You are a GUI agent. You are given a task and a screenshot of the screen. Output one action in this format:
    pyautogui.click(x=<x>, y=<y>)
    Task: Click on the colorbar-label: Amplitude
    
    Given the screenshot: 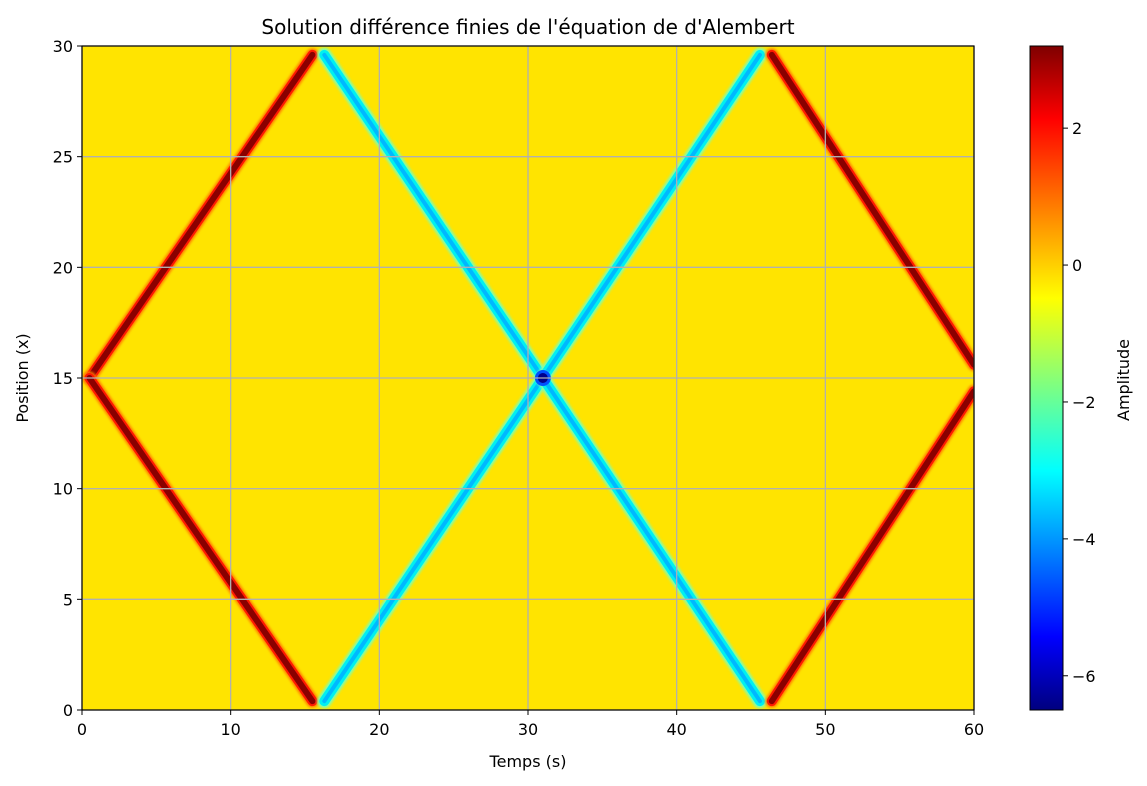 What is the action you would take?
    pyautogui.click(x=1123, y=380)
    